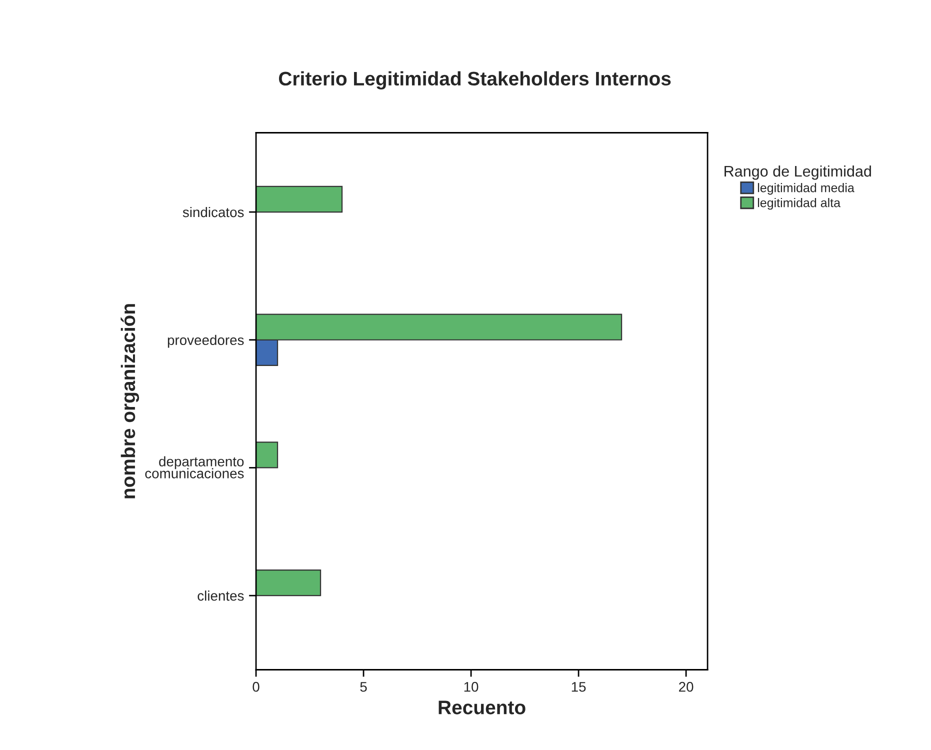  What do you see at coordinates (797, 172) in the screenshot?
I see `legend-title: Rango de Legitimidad` at bounding box center [797, 172].